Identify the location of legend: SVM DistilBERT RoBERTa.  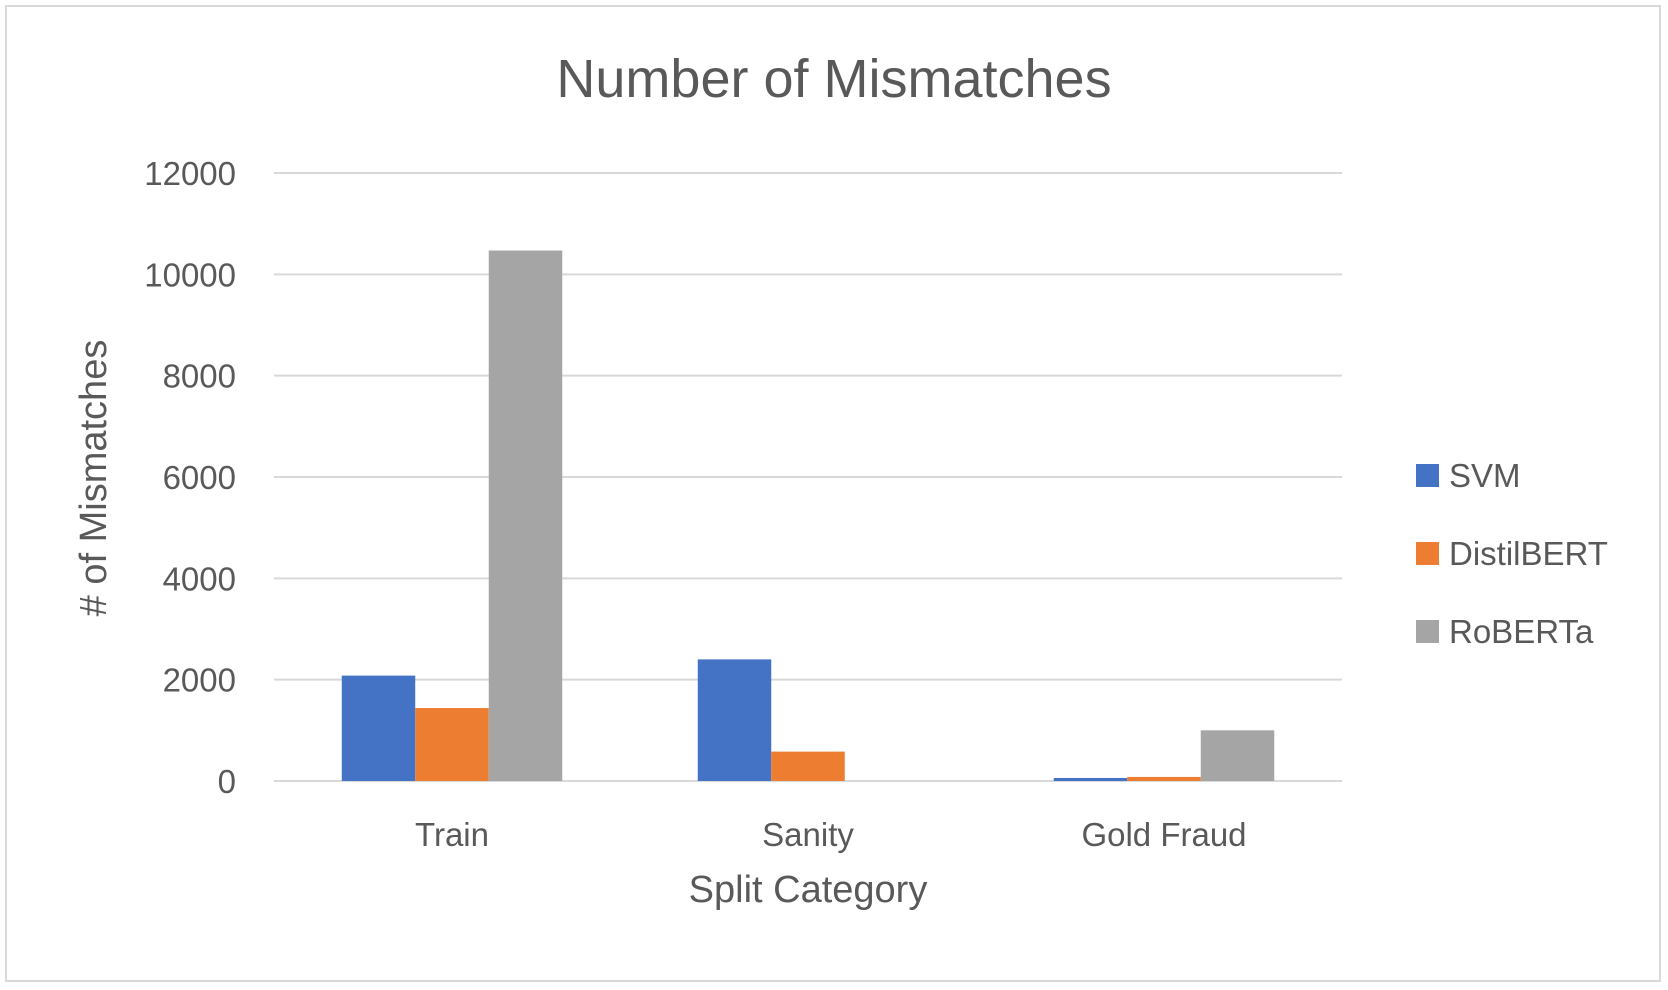
(1512, 553).